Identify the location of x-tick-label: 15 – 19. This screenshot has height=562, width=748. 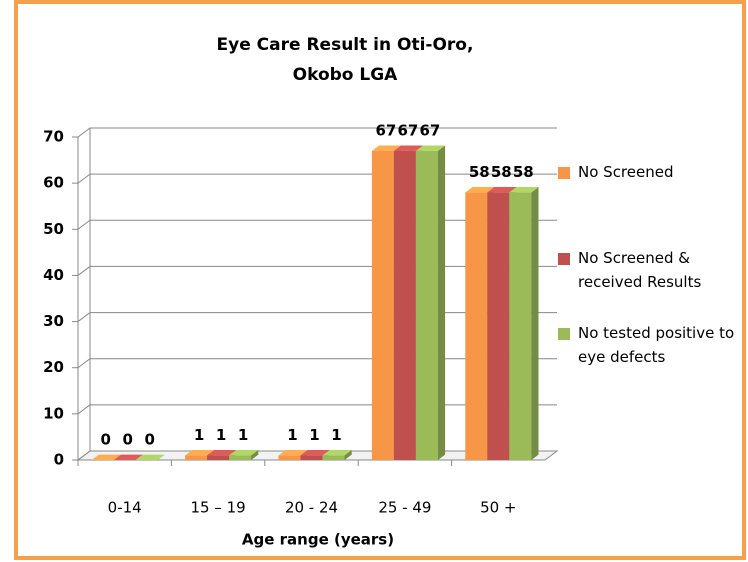
(217, 508).